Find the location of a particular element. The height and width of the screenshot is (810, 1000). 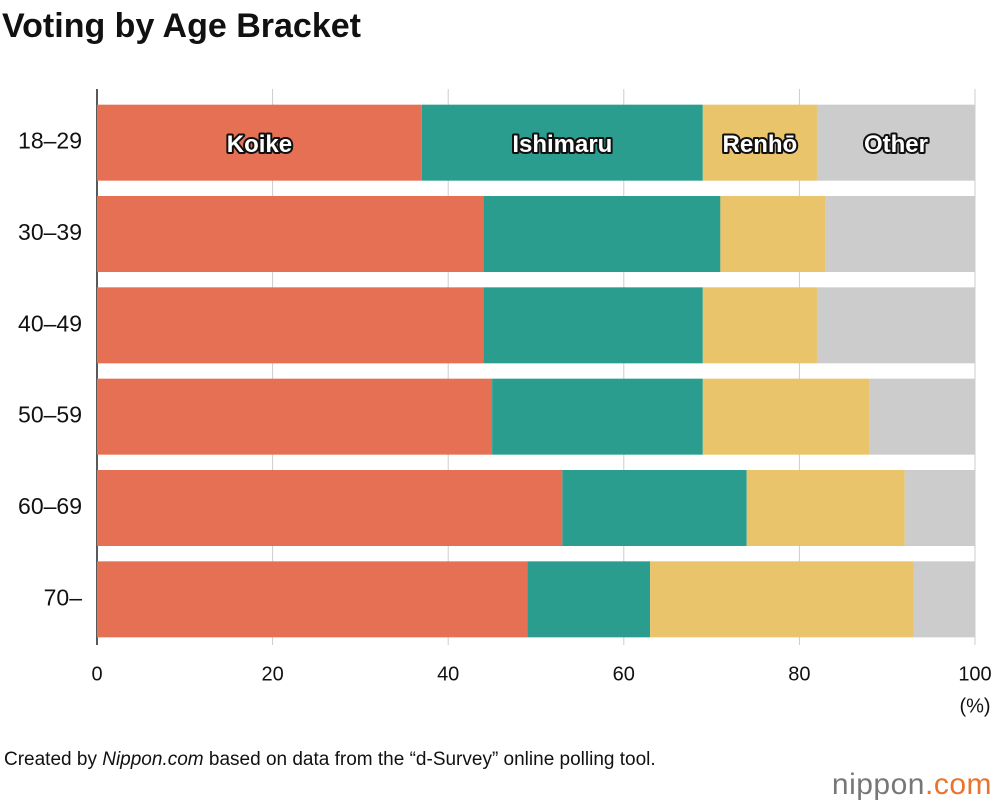

y-tick-label: 60–69 is located at coordinates (50, 506).